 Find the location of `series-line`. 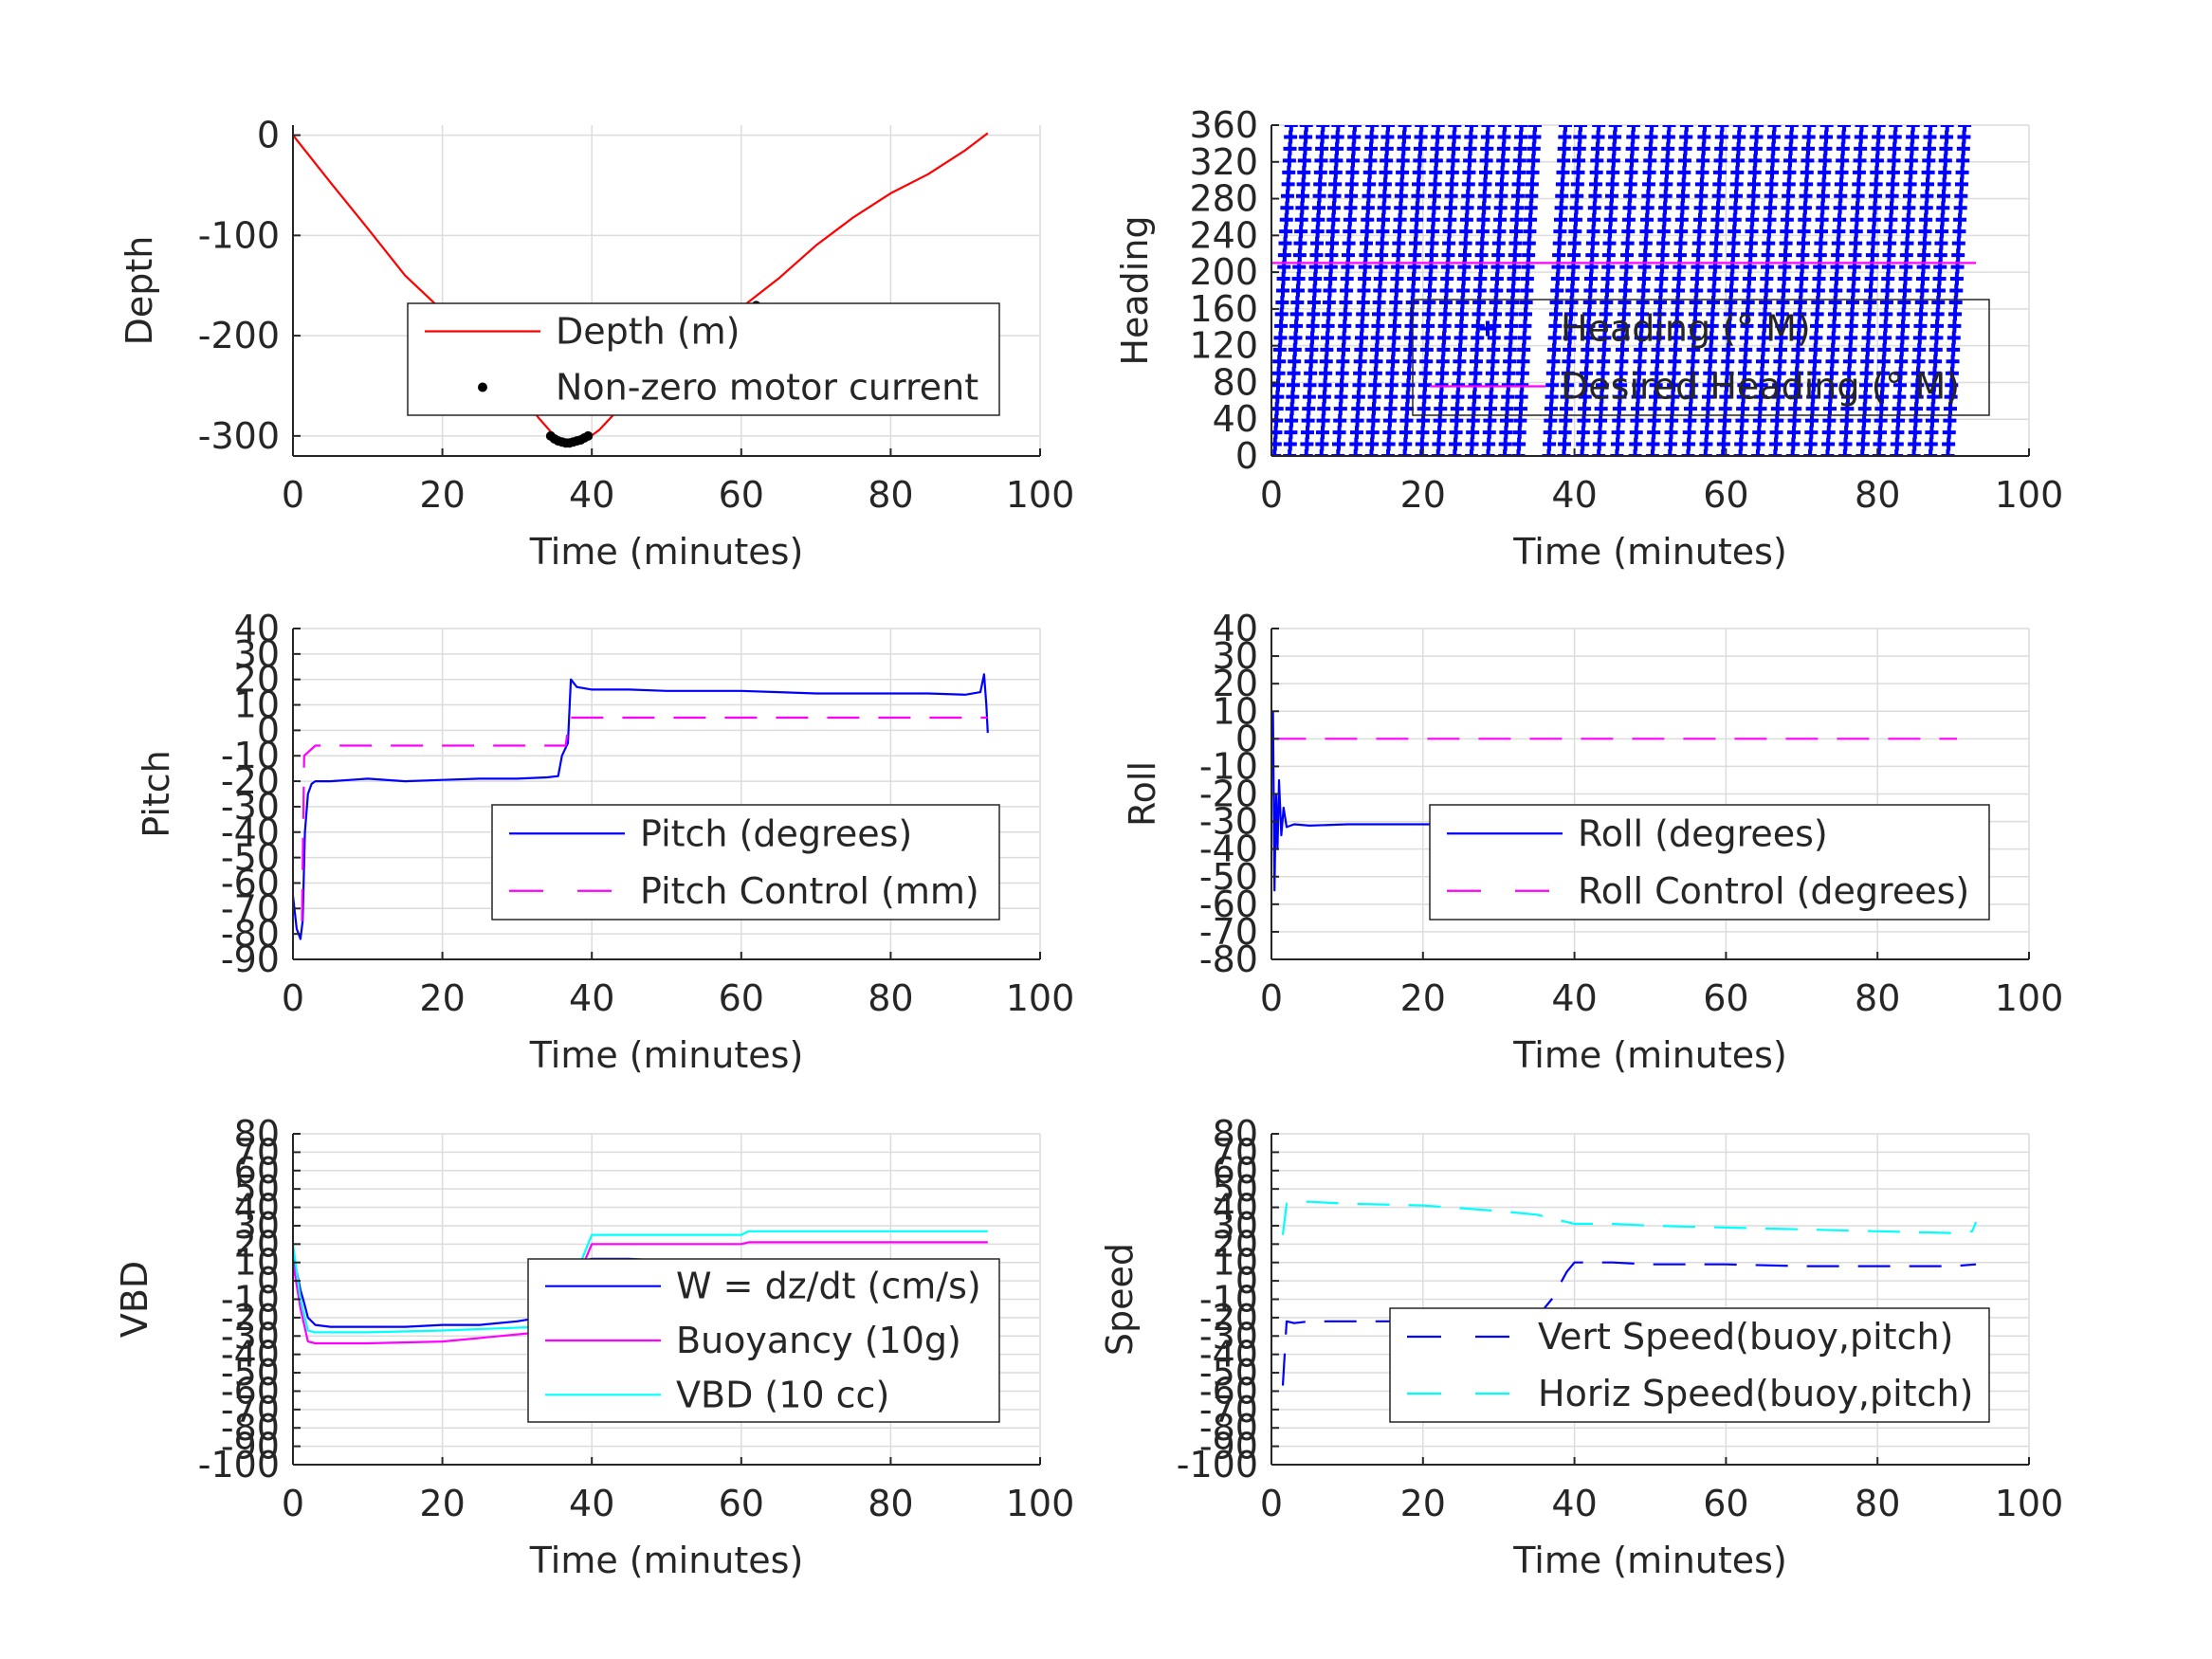

series-line is located at coordinates (1629, 1323).